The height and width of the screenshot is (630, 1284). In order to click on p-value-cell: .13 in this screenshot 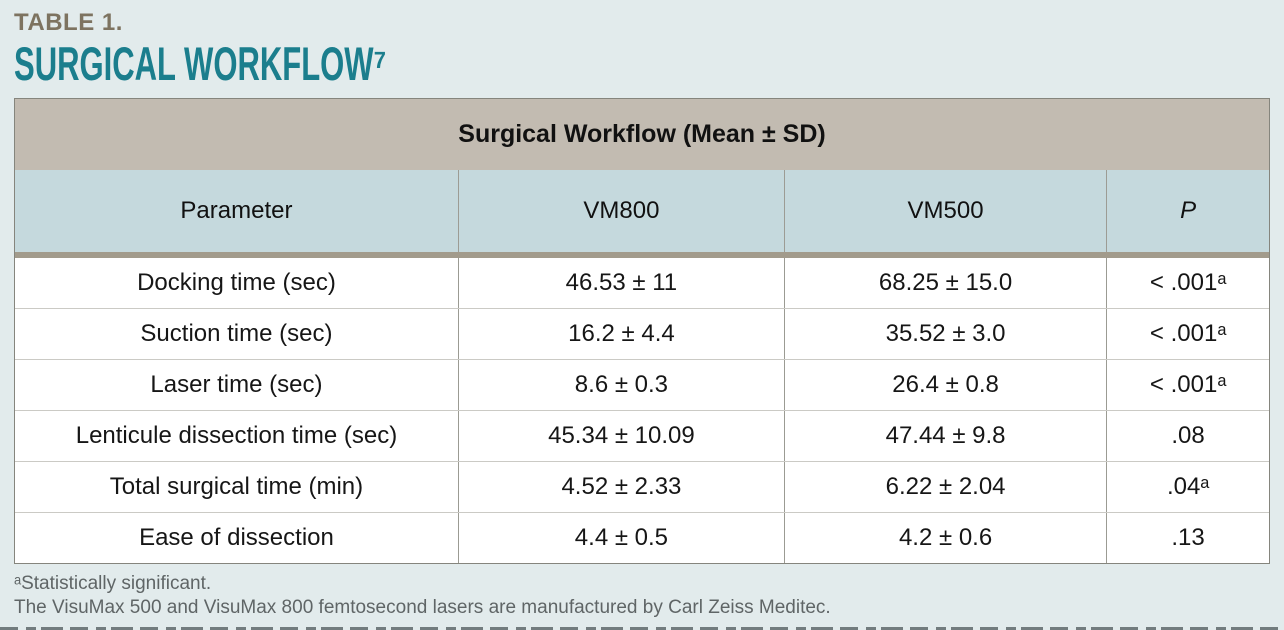, I will do `click(1188, 538)`.